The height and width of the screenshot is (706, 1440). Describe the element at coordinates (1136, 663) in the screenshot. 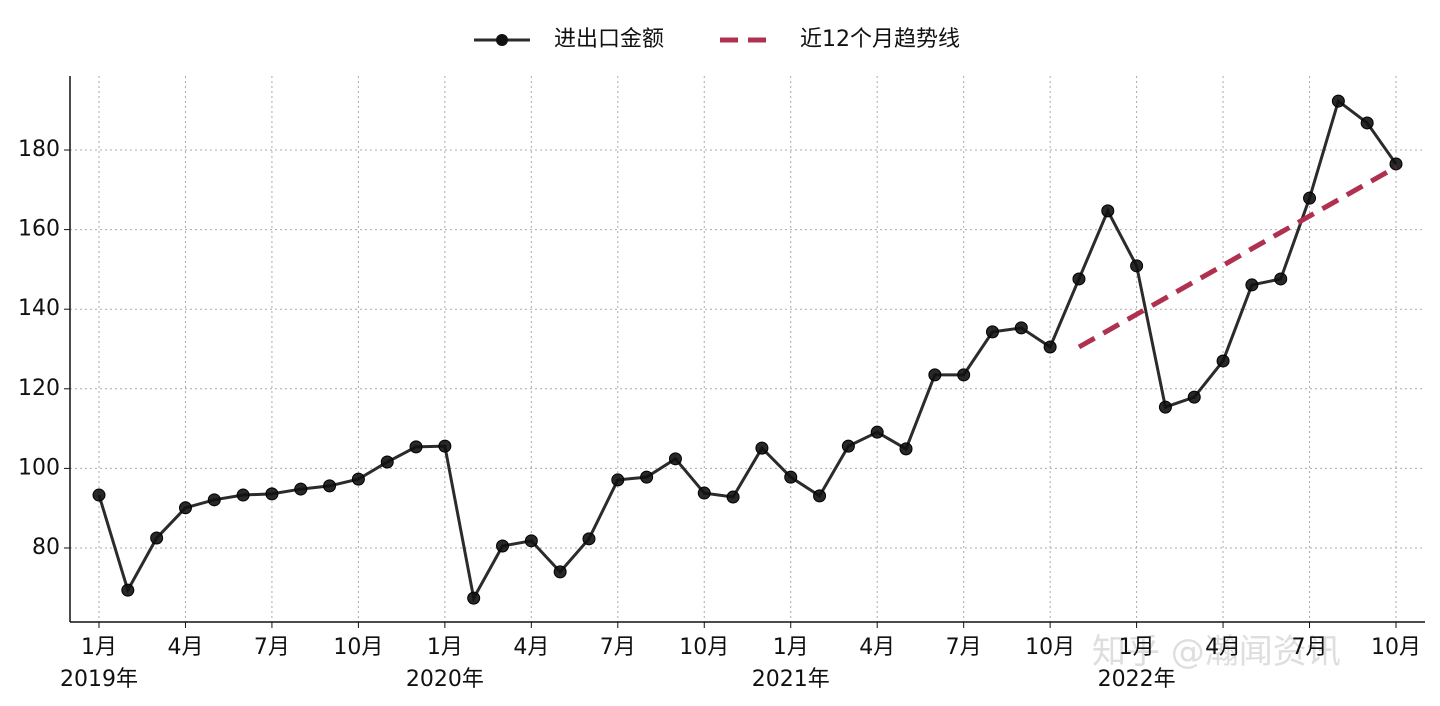

I see `x-tick-label: 1月 2022年` at that location.